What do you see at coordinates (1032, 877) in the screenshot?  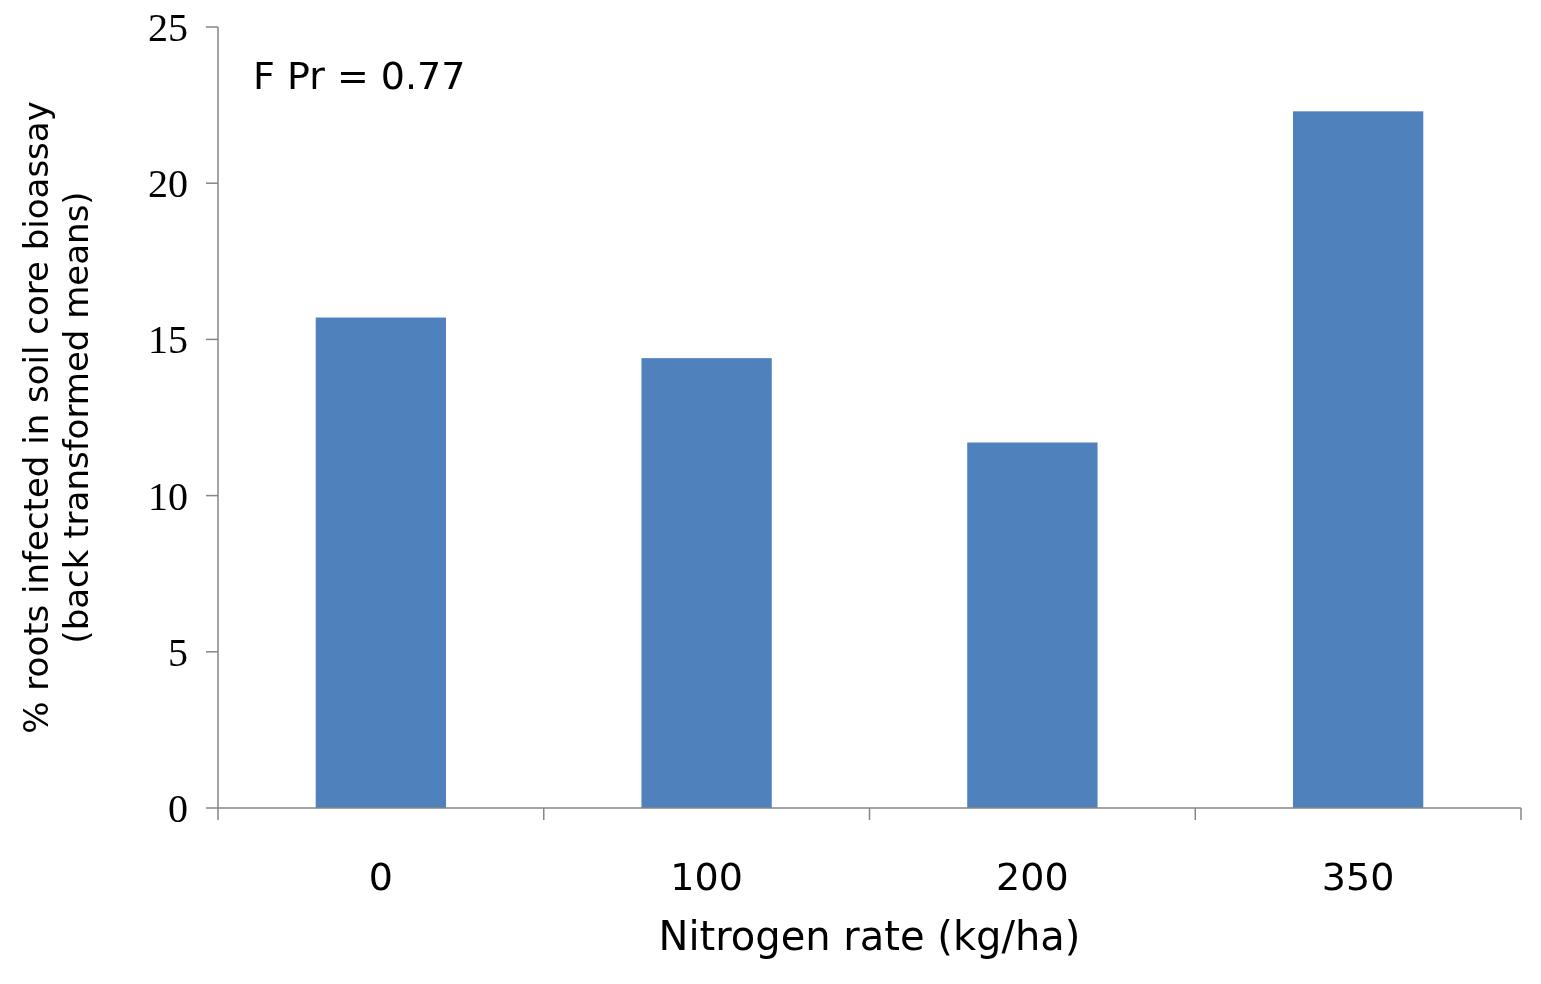 I see `x-tick-label: 200` at bounding box center [1032, 877].